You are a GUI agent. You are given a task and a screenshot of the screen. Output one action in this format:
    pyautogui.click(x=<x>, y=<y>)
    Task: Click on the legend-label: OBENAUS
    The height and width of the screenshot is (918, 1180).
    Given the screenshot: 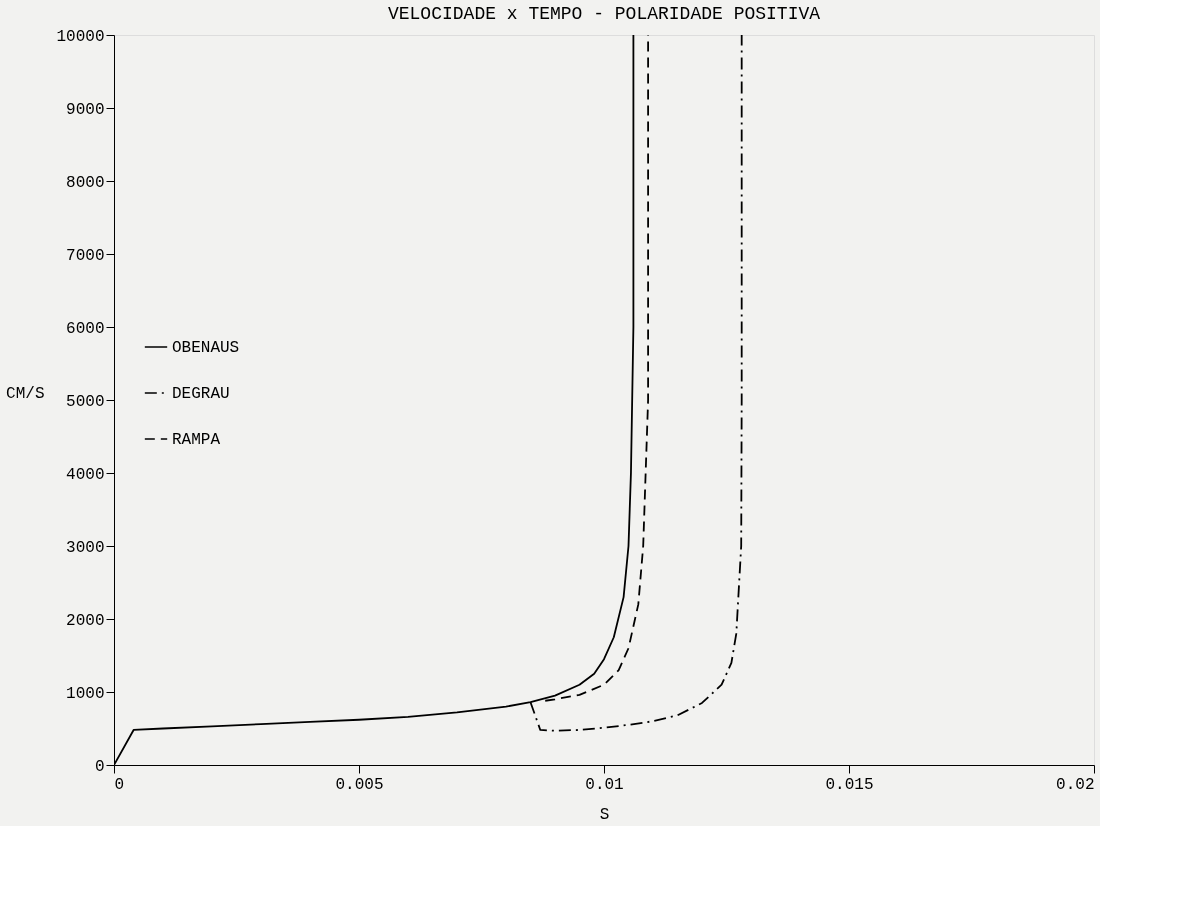 What is the action you would take?
    pyautogui.click(x=206, y=348)
    